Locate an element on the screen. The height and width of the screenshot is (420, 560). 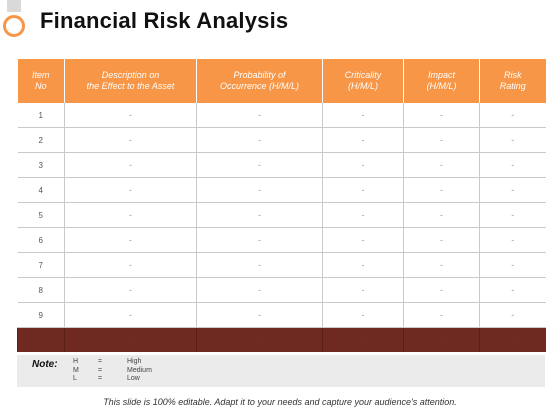
table-row: 3 - - - - - is located at coordinates (281, 165).